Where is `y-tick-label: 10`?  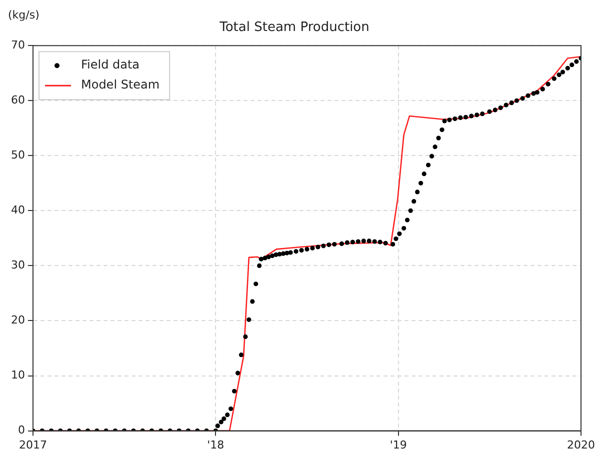
y-tick-label: 10 is located at coordinates (17, 375).